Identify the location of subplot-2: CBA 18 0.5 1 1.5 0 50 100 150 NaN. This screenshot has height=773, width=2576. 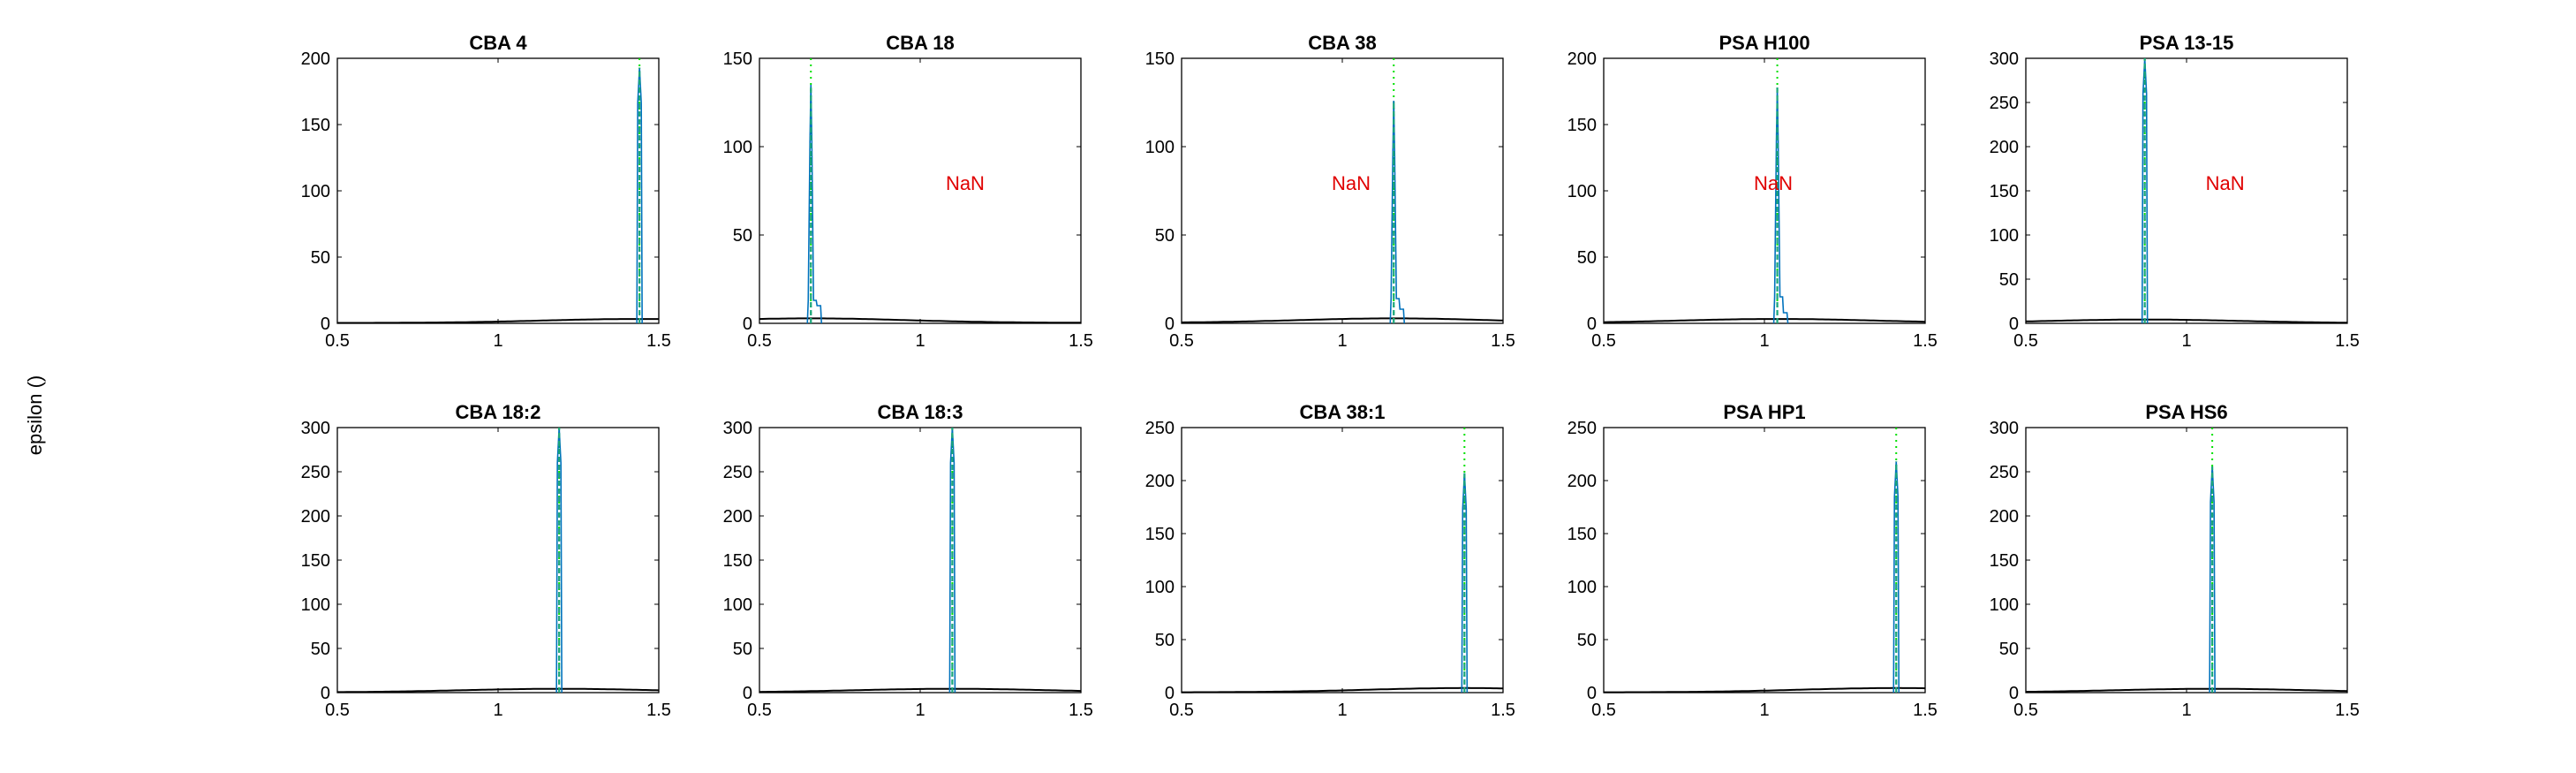
(908, 191).